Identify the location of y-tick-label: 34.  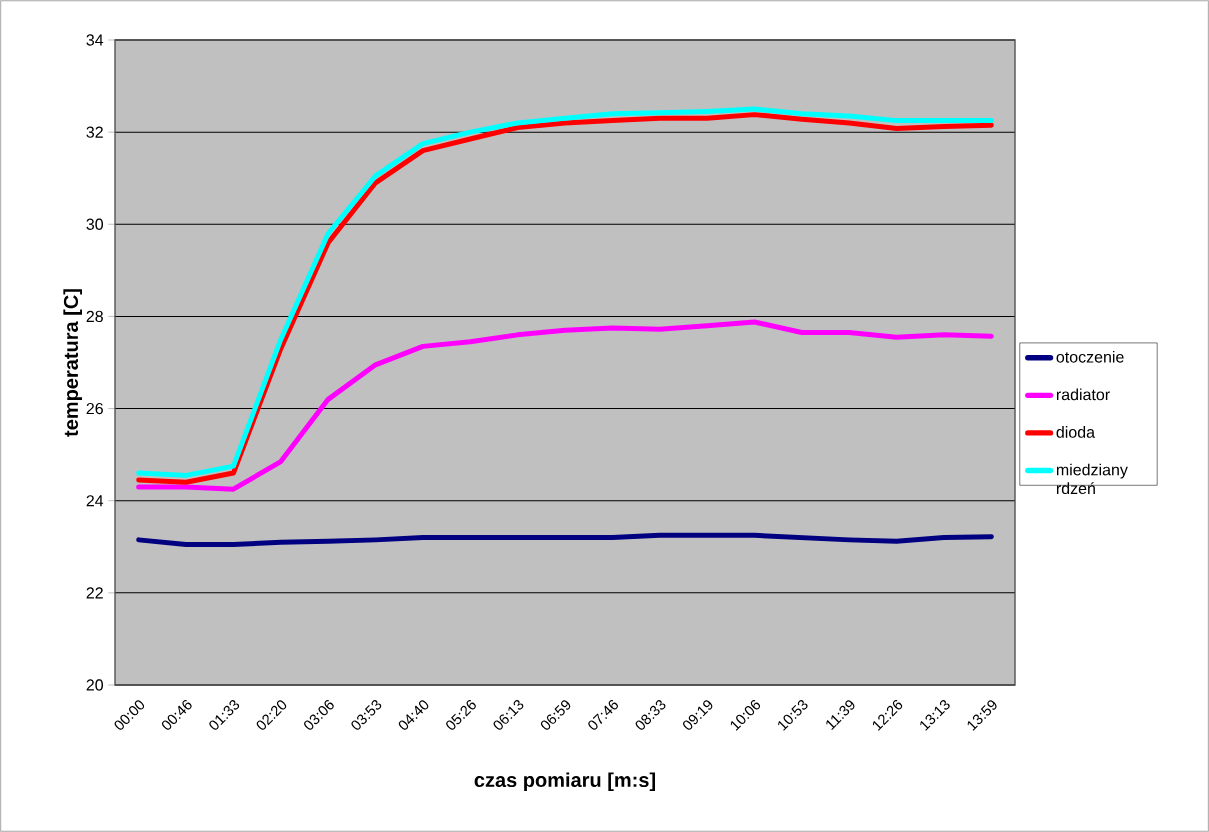
(95, 40).